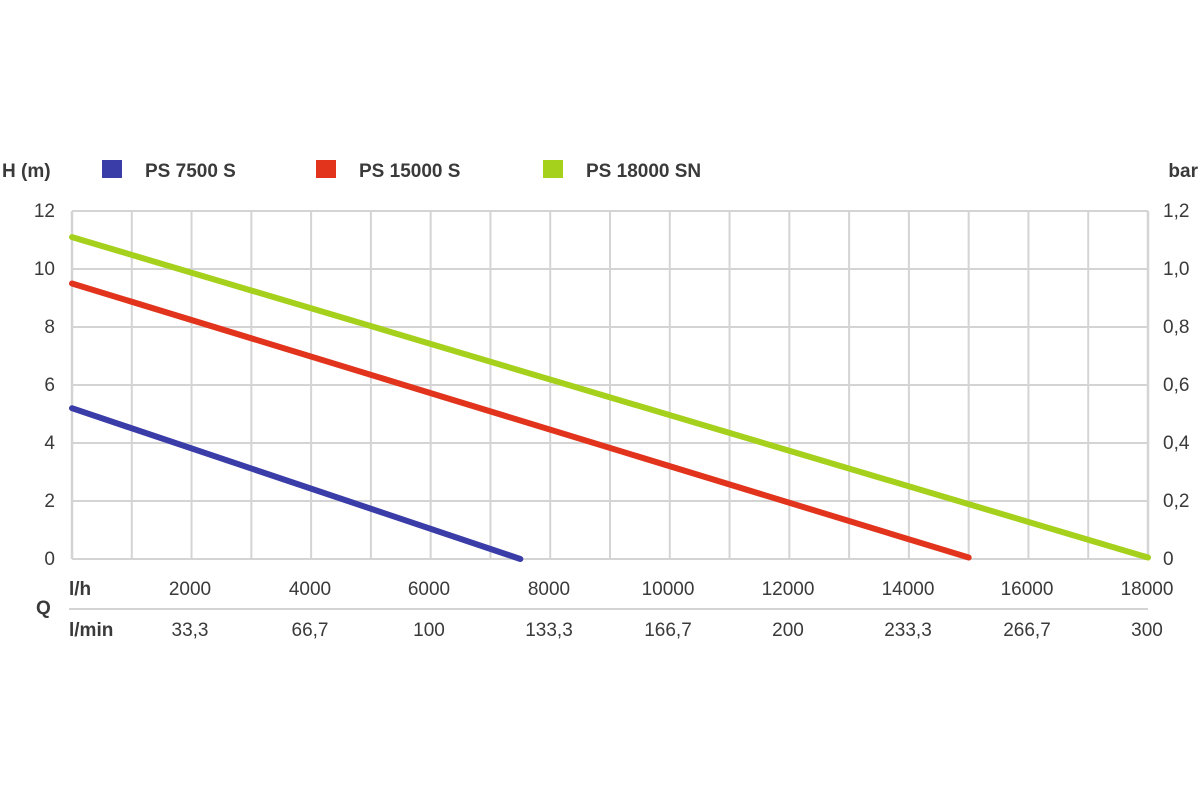  I want to click on x-unit-lh: l/h, so click(80, 589).